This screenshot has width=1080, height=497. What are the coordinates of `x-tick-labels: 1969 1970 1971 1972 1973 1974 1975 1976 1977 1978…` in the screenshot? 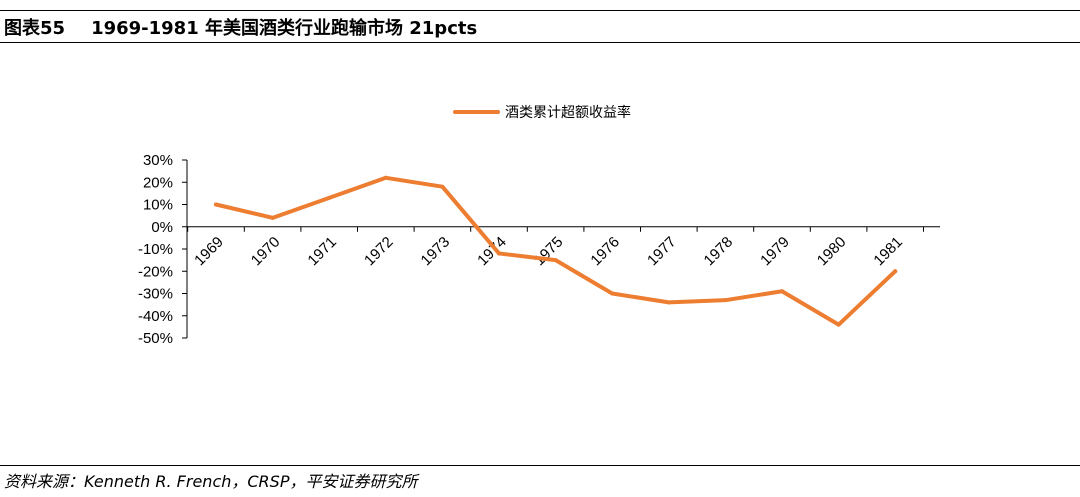 It's located at (548, 252).